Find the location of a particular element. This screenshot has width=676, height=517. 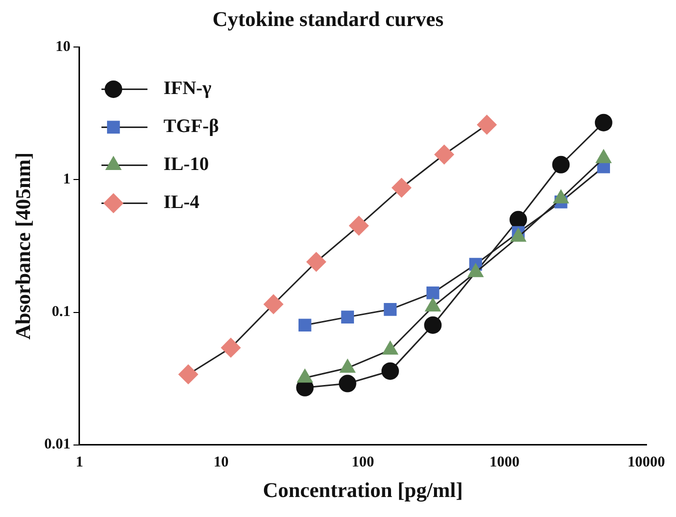

legend-label: IL-4 is located at coordinates (181, 203).